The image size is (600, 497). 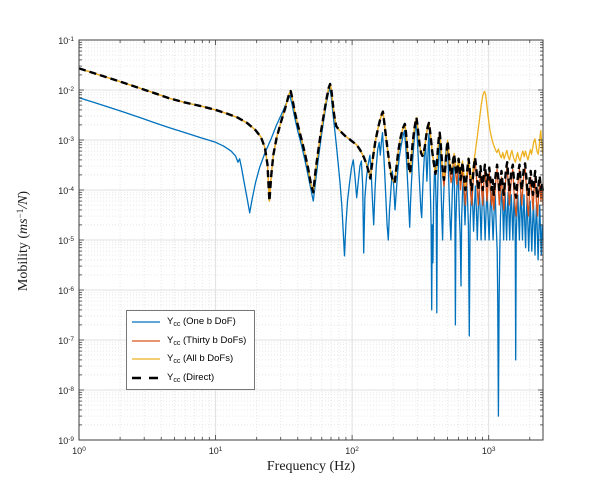 I want to click on x-tick-label: 101, so click(x=215, y=451).